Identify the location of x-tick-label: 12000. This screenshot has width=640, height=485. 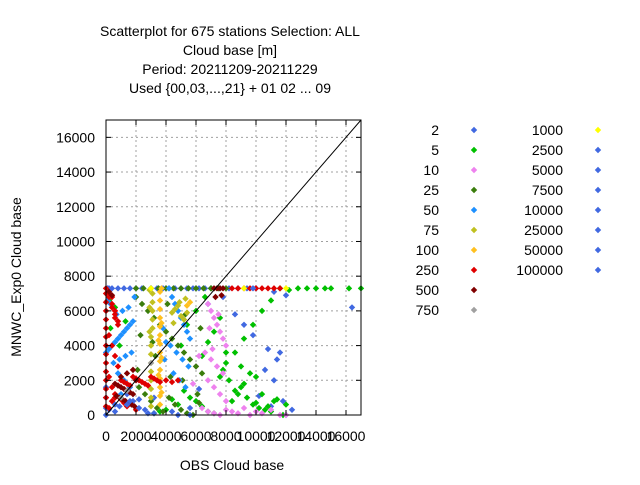
(286, 436).